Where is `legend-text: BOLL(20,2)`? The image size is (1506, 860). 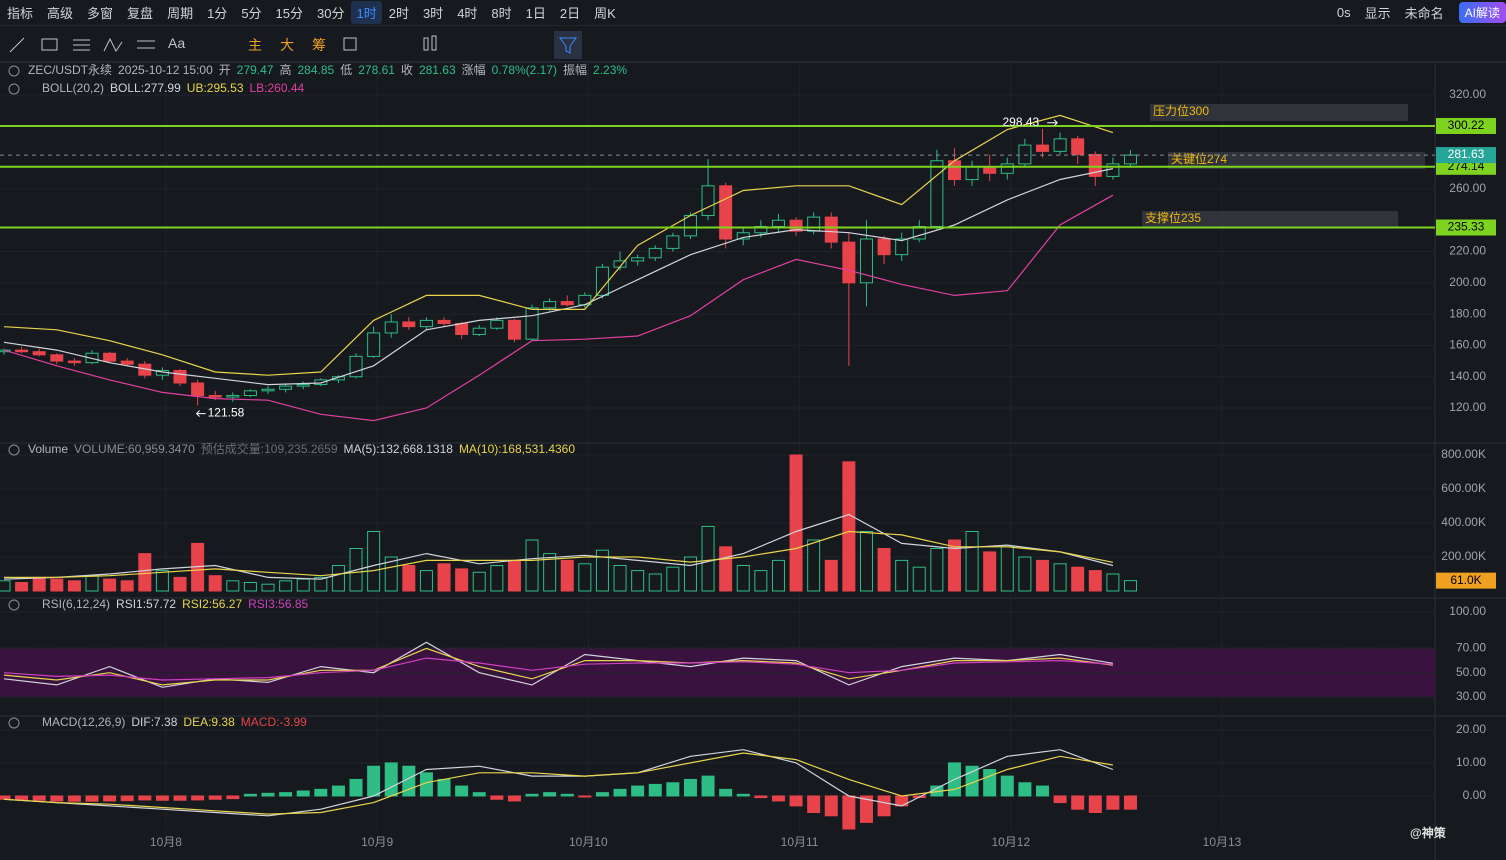 legend-text: BOLL(20,2) is located at coordinates (73, 88).